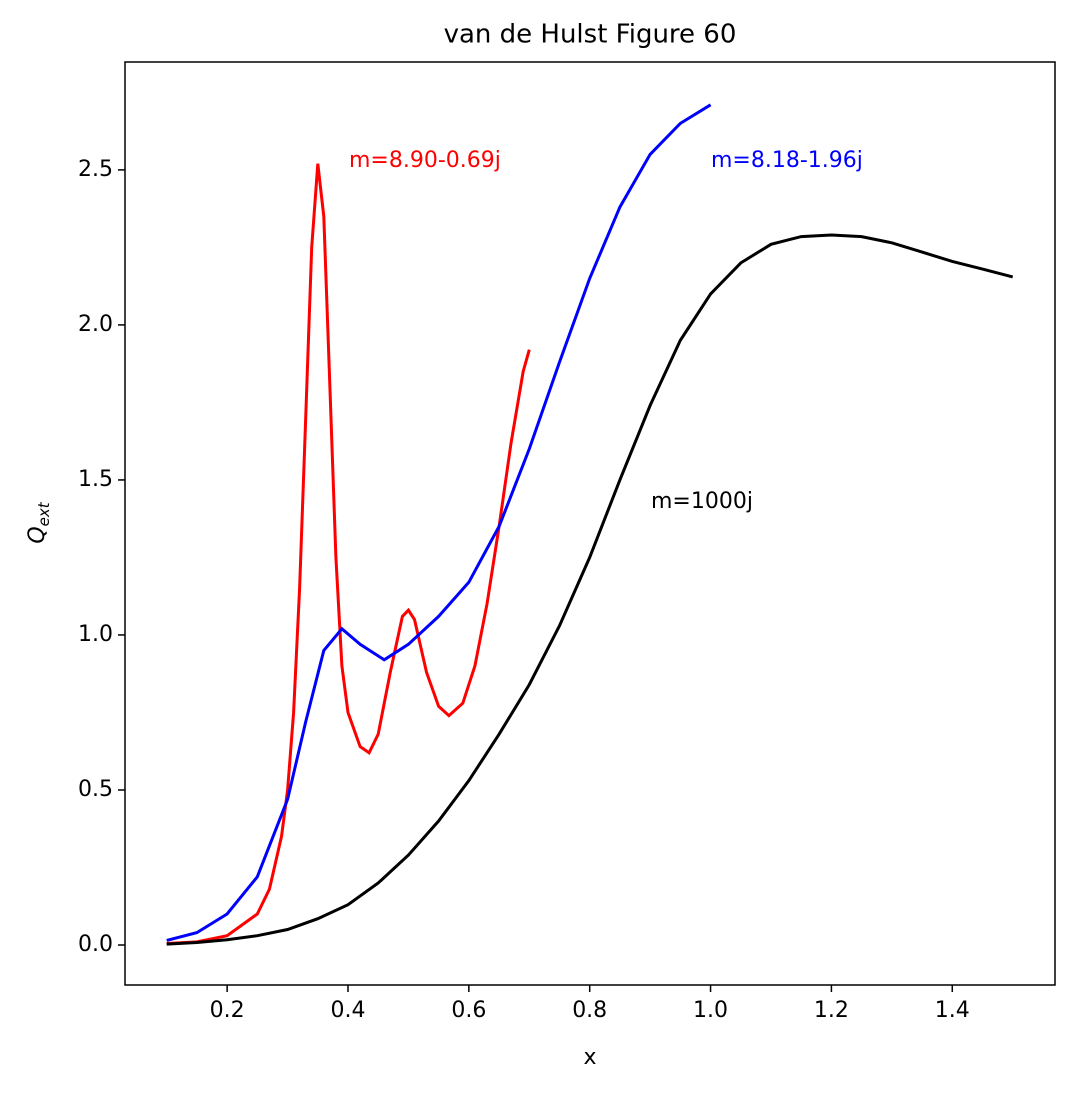 Image resolution: width=1074 pixels, height=1097 pixels. I want to click on x-tick-label: 0.8, so click(589, 1010).